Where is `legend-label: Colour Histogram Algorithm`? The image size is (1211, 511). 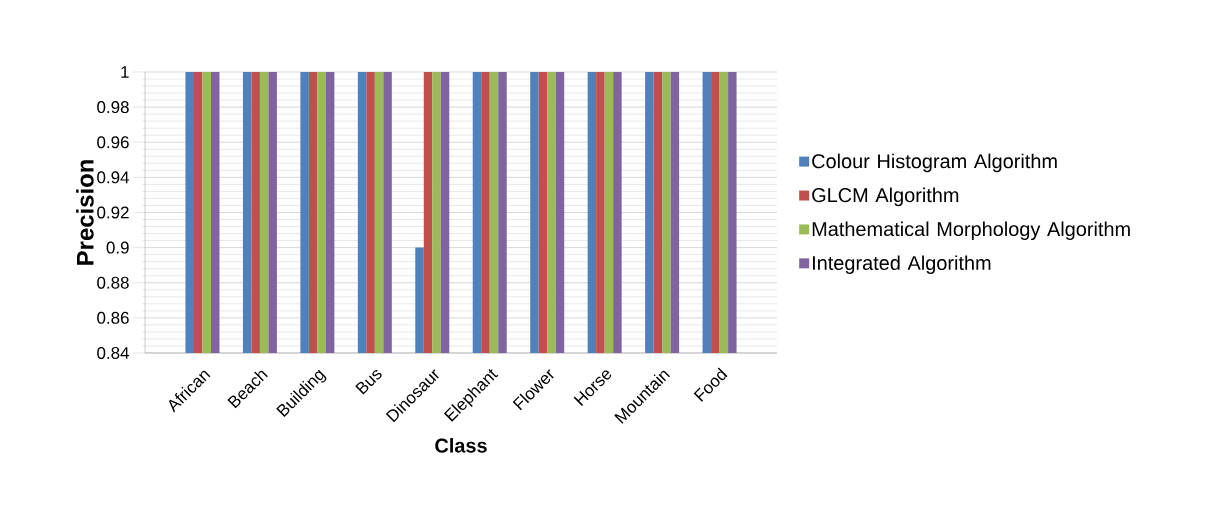
legend-label: Colour Histogram Algorithm is located at coordinates (934, 163).